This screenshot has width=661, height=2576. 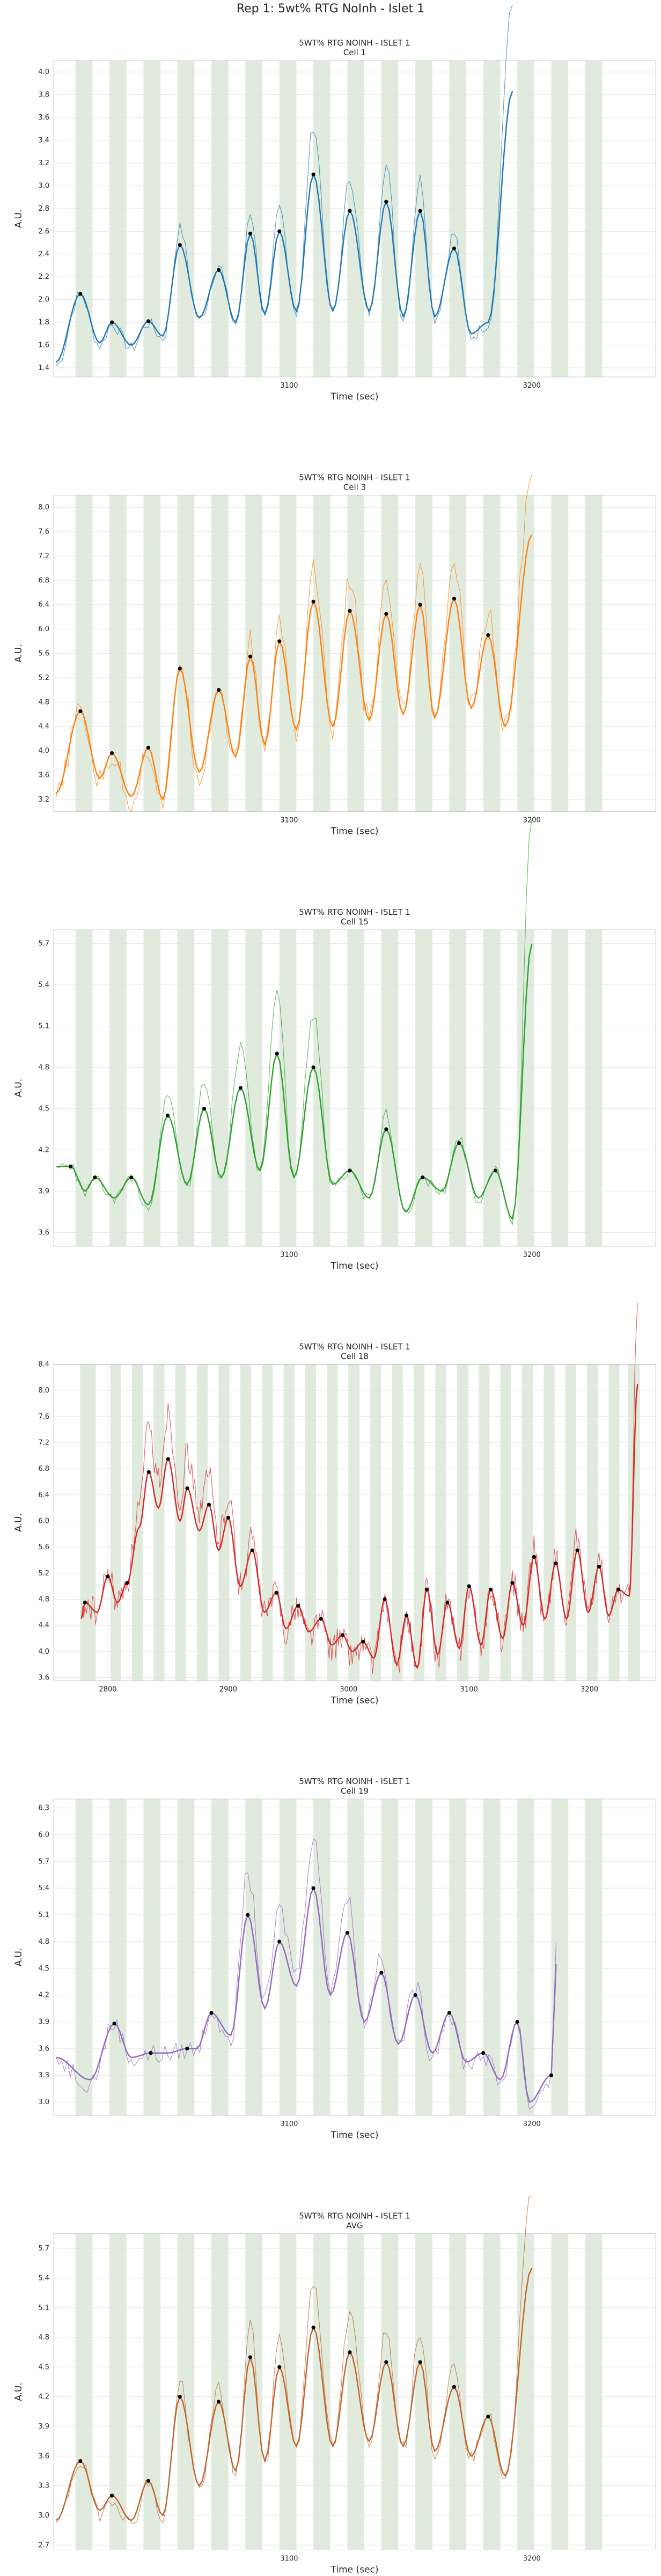 I want to click on chart-title: 5WT% RTG NOINH - ISLET 1, so click(x=354, y=912).